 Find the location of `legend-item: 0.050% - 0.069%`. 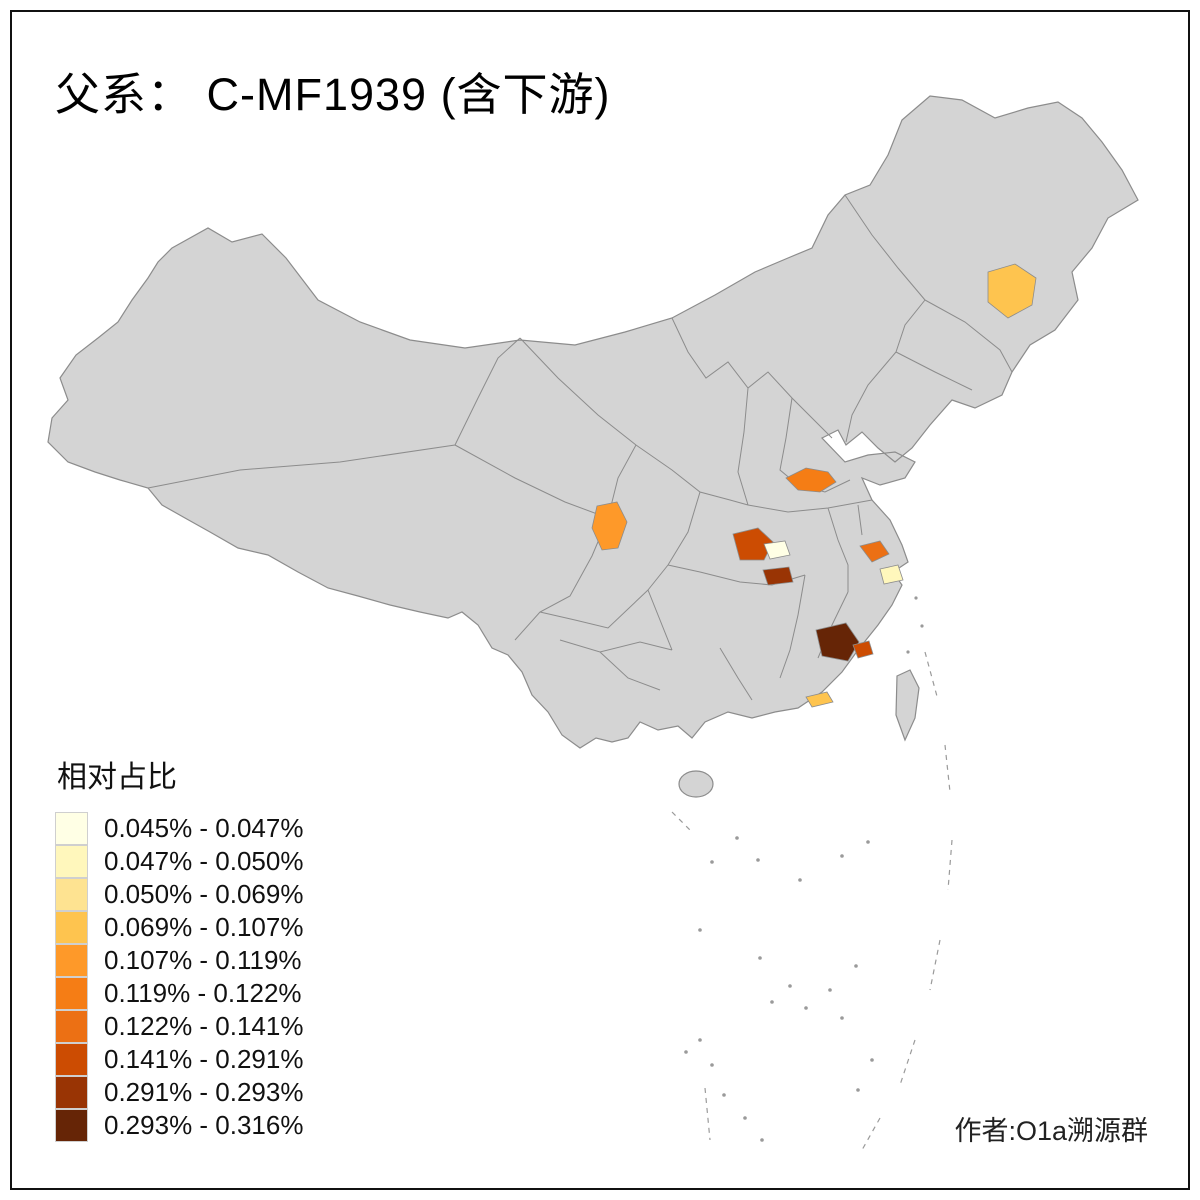

legend-item: 0.050% - 0.069% is located at coordinates (179, 894).